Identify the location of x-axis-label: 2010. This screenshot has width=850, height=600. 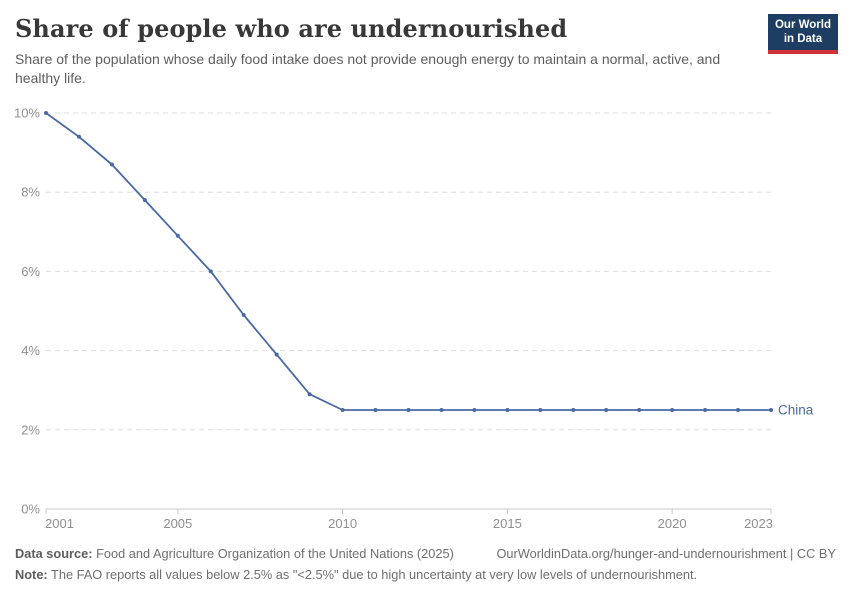
(342, 523).